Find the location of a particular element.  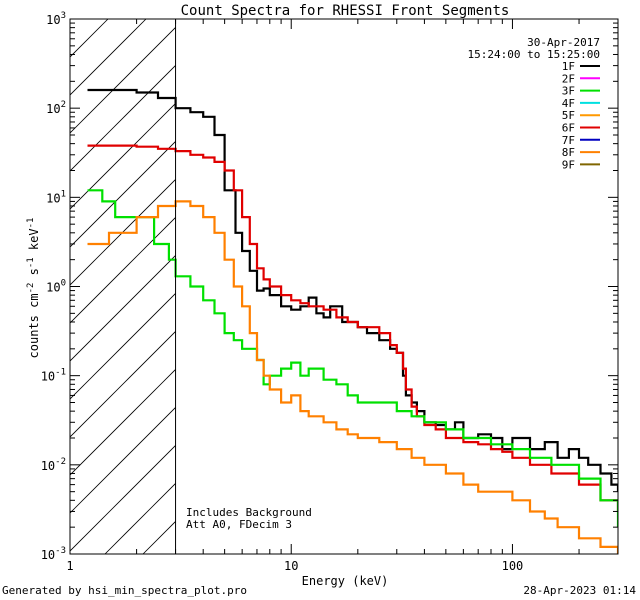

chart-title: Count Spectra for RHESSI Front Segments is located at coordinates (345, 11).